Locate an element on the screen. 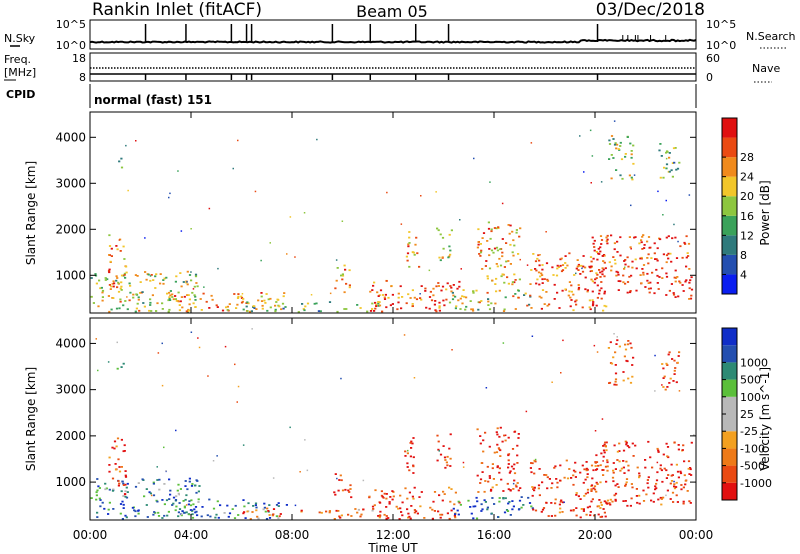 The width and height of the screenshot is (800, 554). freq-panel-frame is located at coordinates (393, 67).